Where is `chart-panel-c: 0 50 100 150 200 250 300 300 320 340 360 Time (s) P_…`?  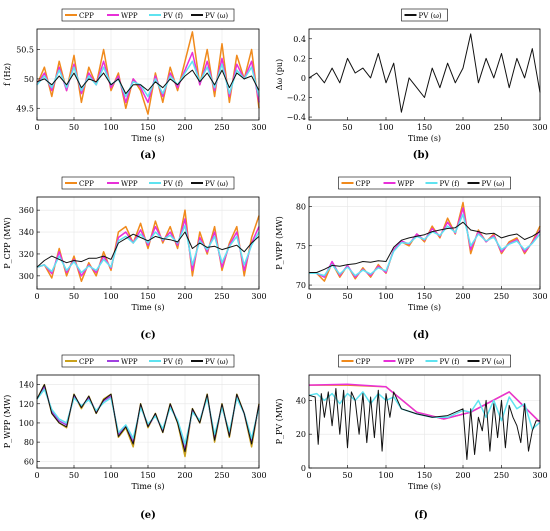 chart-panel-c: 0 50 100 150 200 250 300 300 320 340 360 Time (s) P_… is located at coordinates (135, 258).